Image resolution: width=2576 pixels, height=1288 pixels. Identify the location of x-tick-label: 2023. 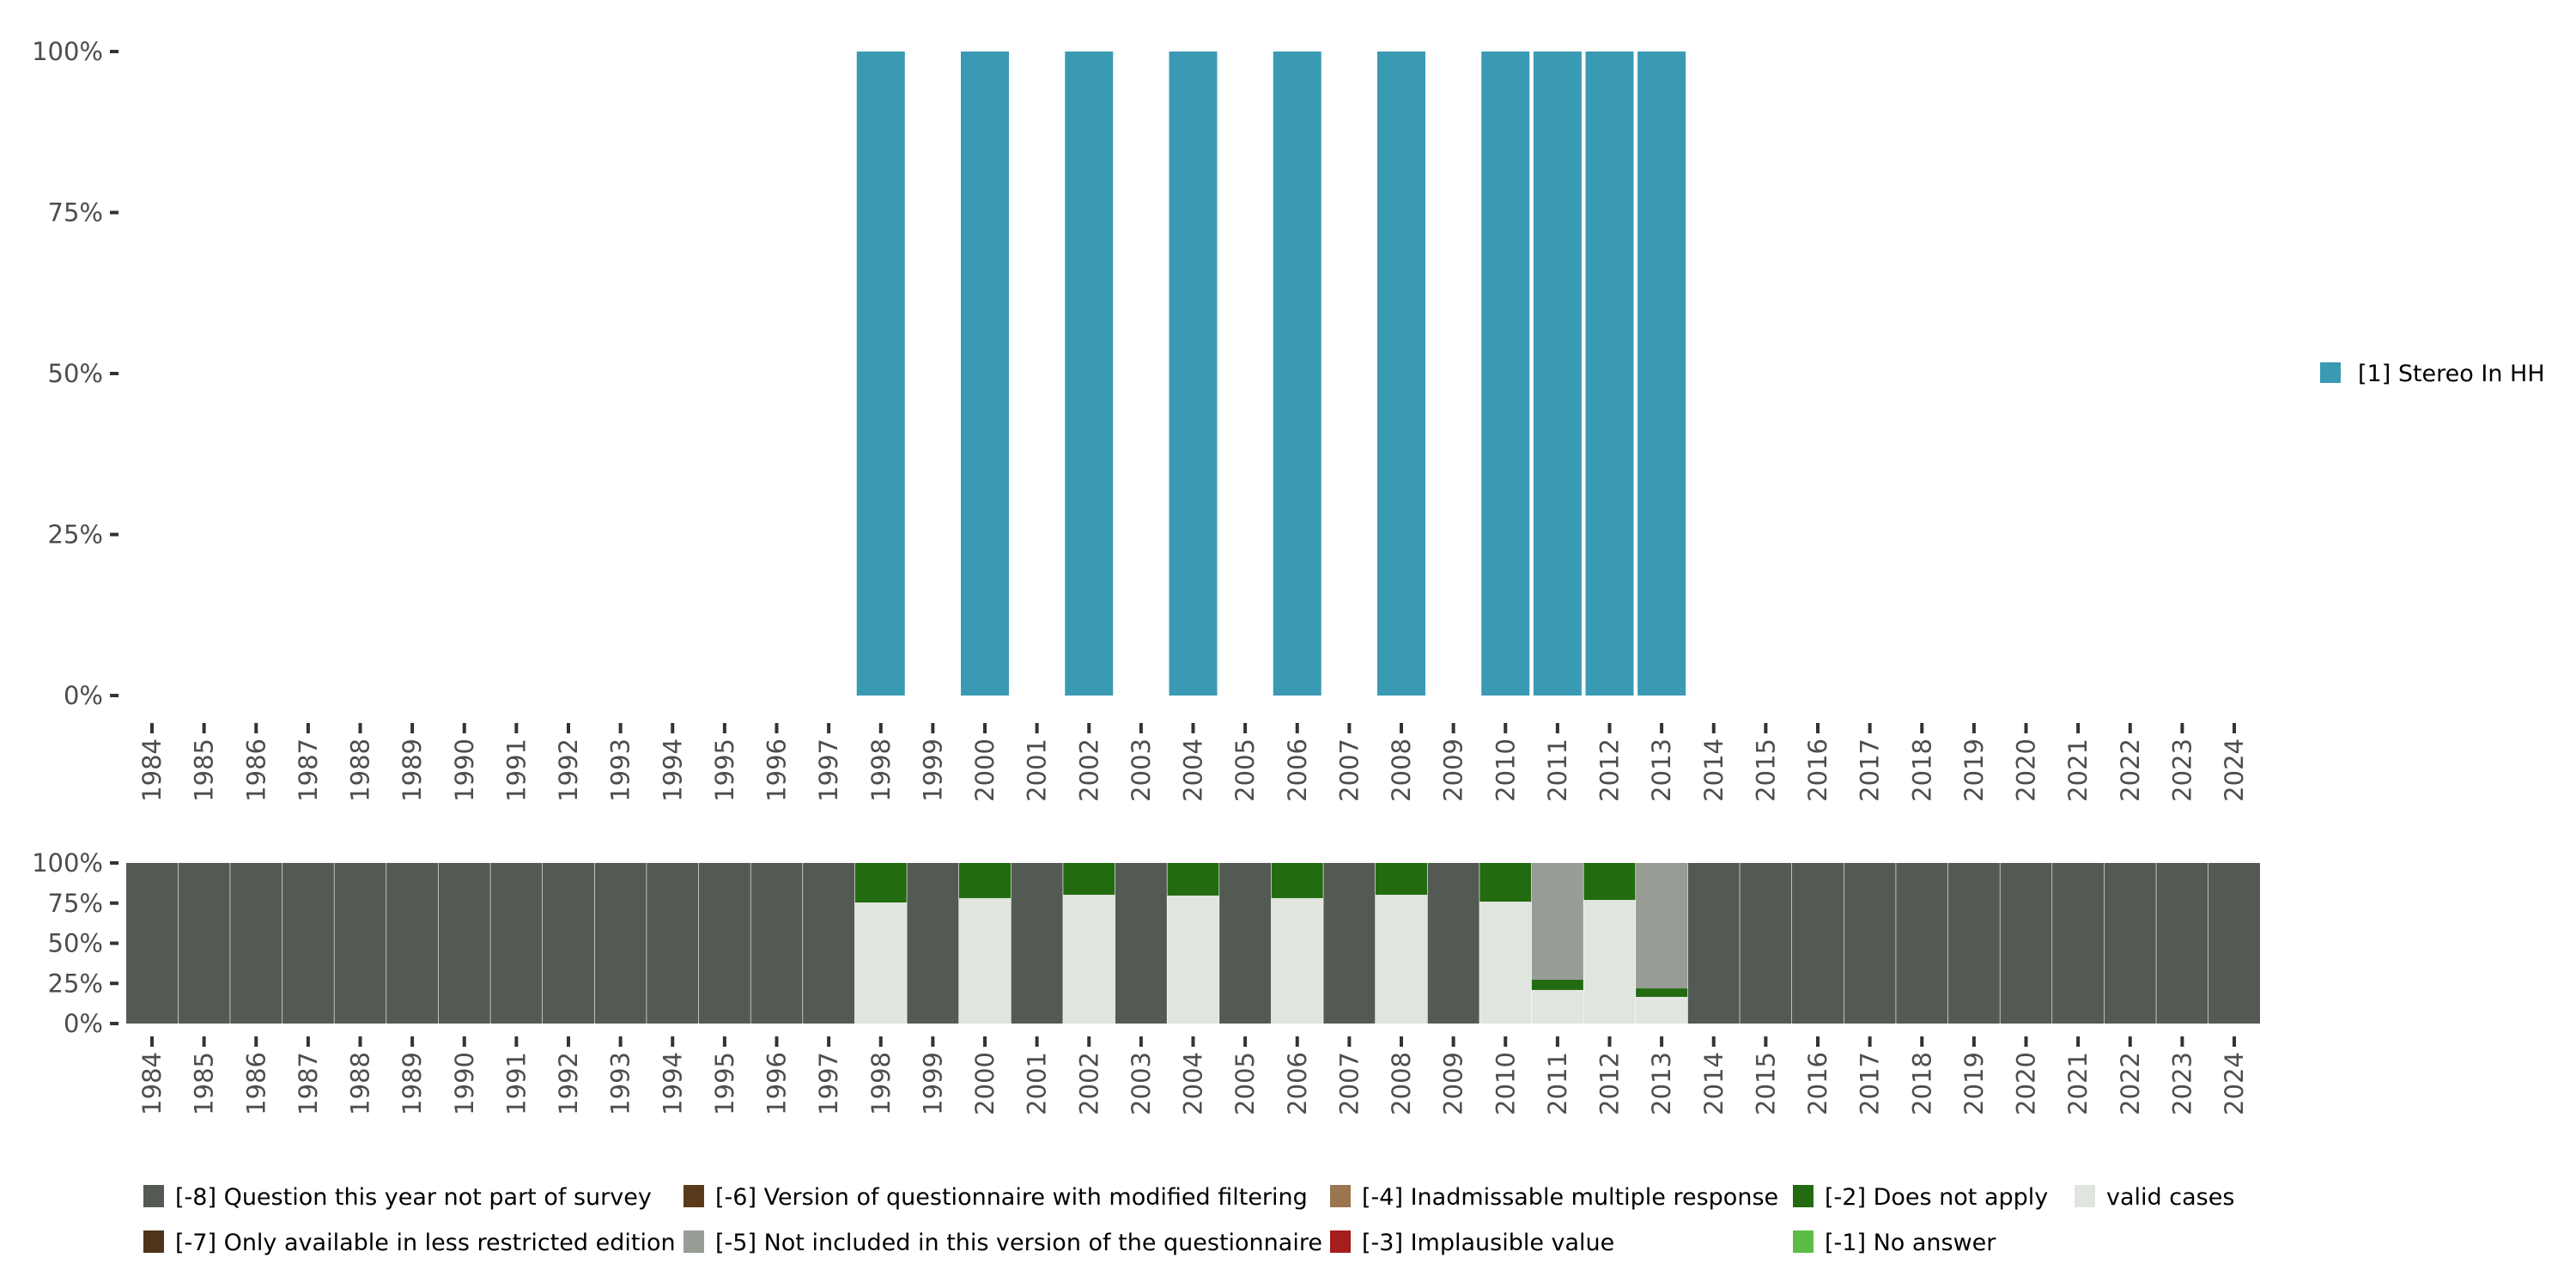
(2181, 770).